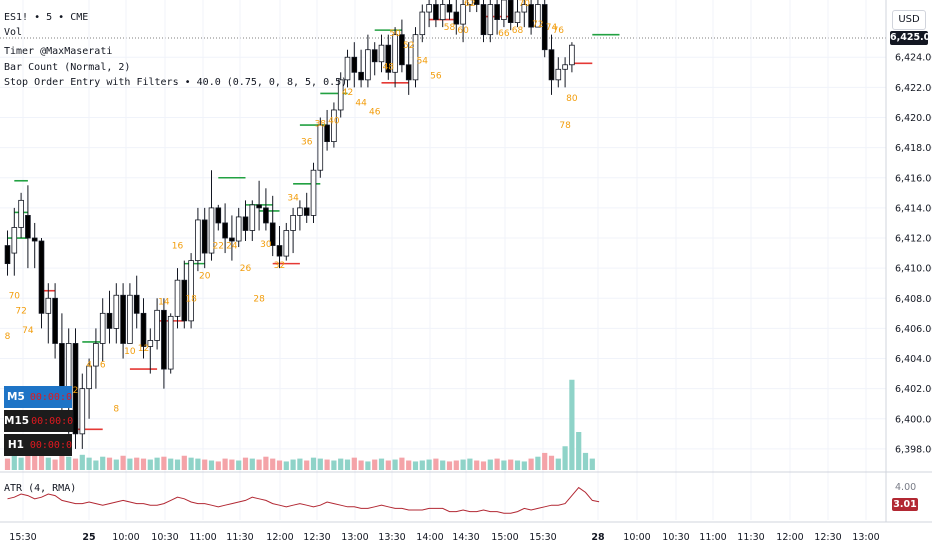  What do you see at coordinates (565, 126) in the screenshot?
I see `bar-count-label: 78` at bounding box center [565, 126].